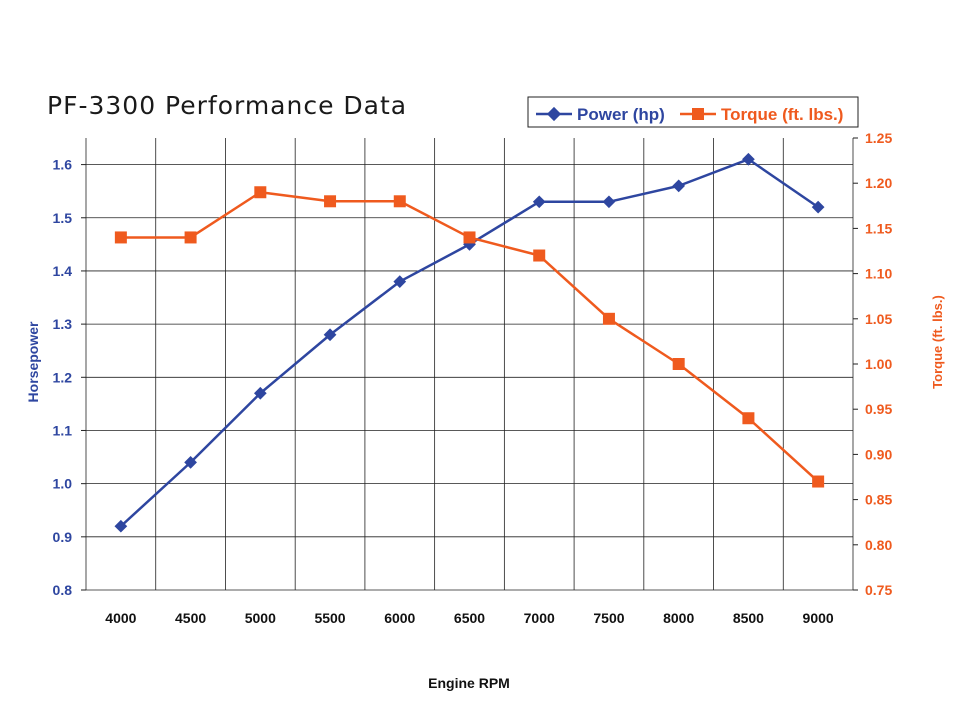 Image resolution: width=960 pixels, height=720 pixels. Describe the element at coordinates (33, 361) in the screenshot. I see `y-axis-left-title: Horsepower` at that location.